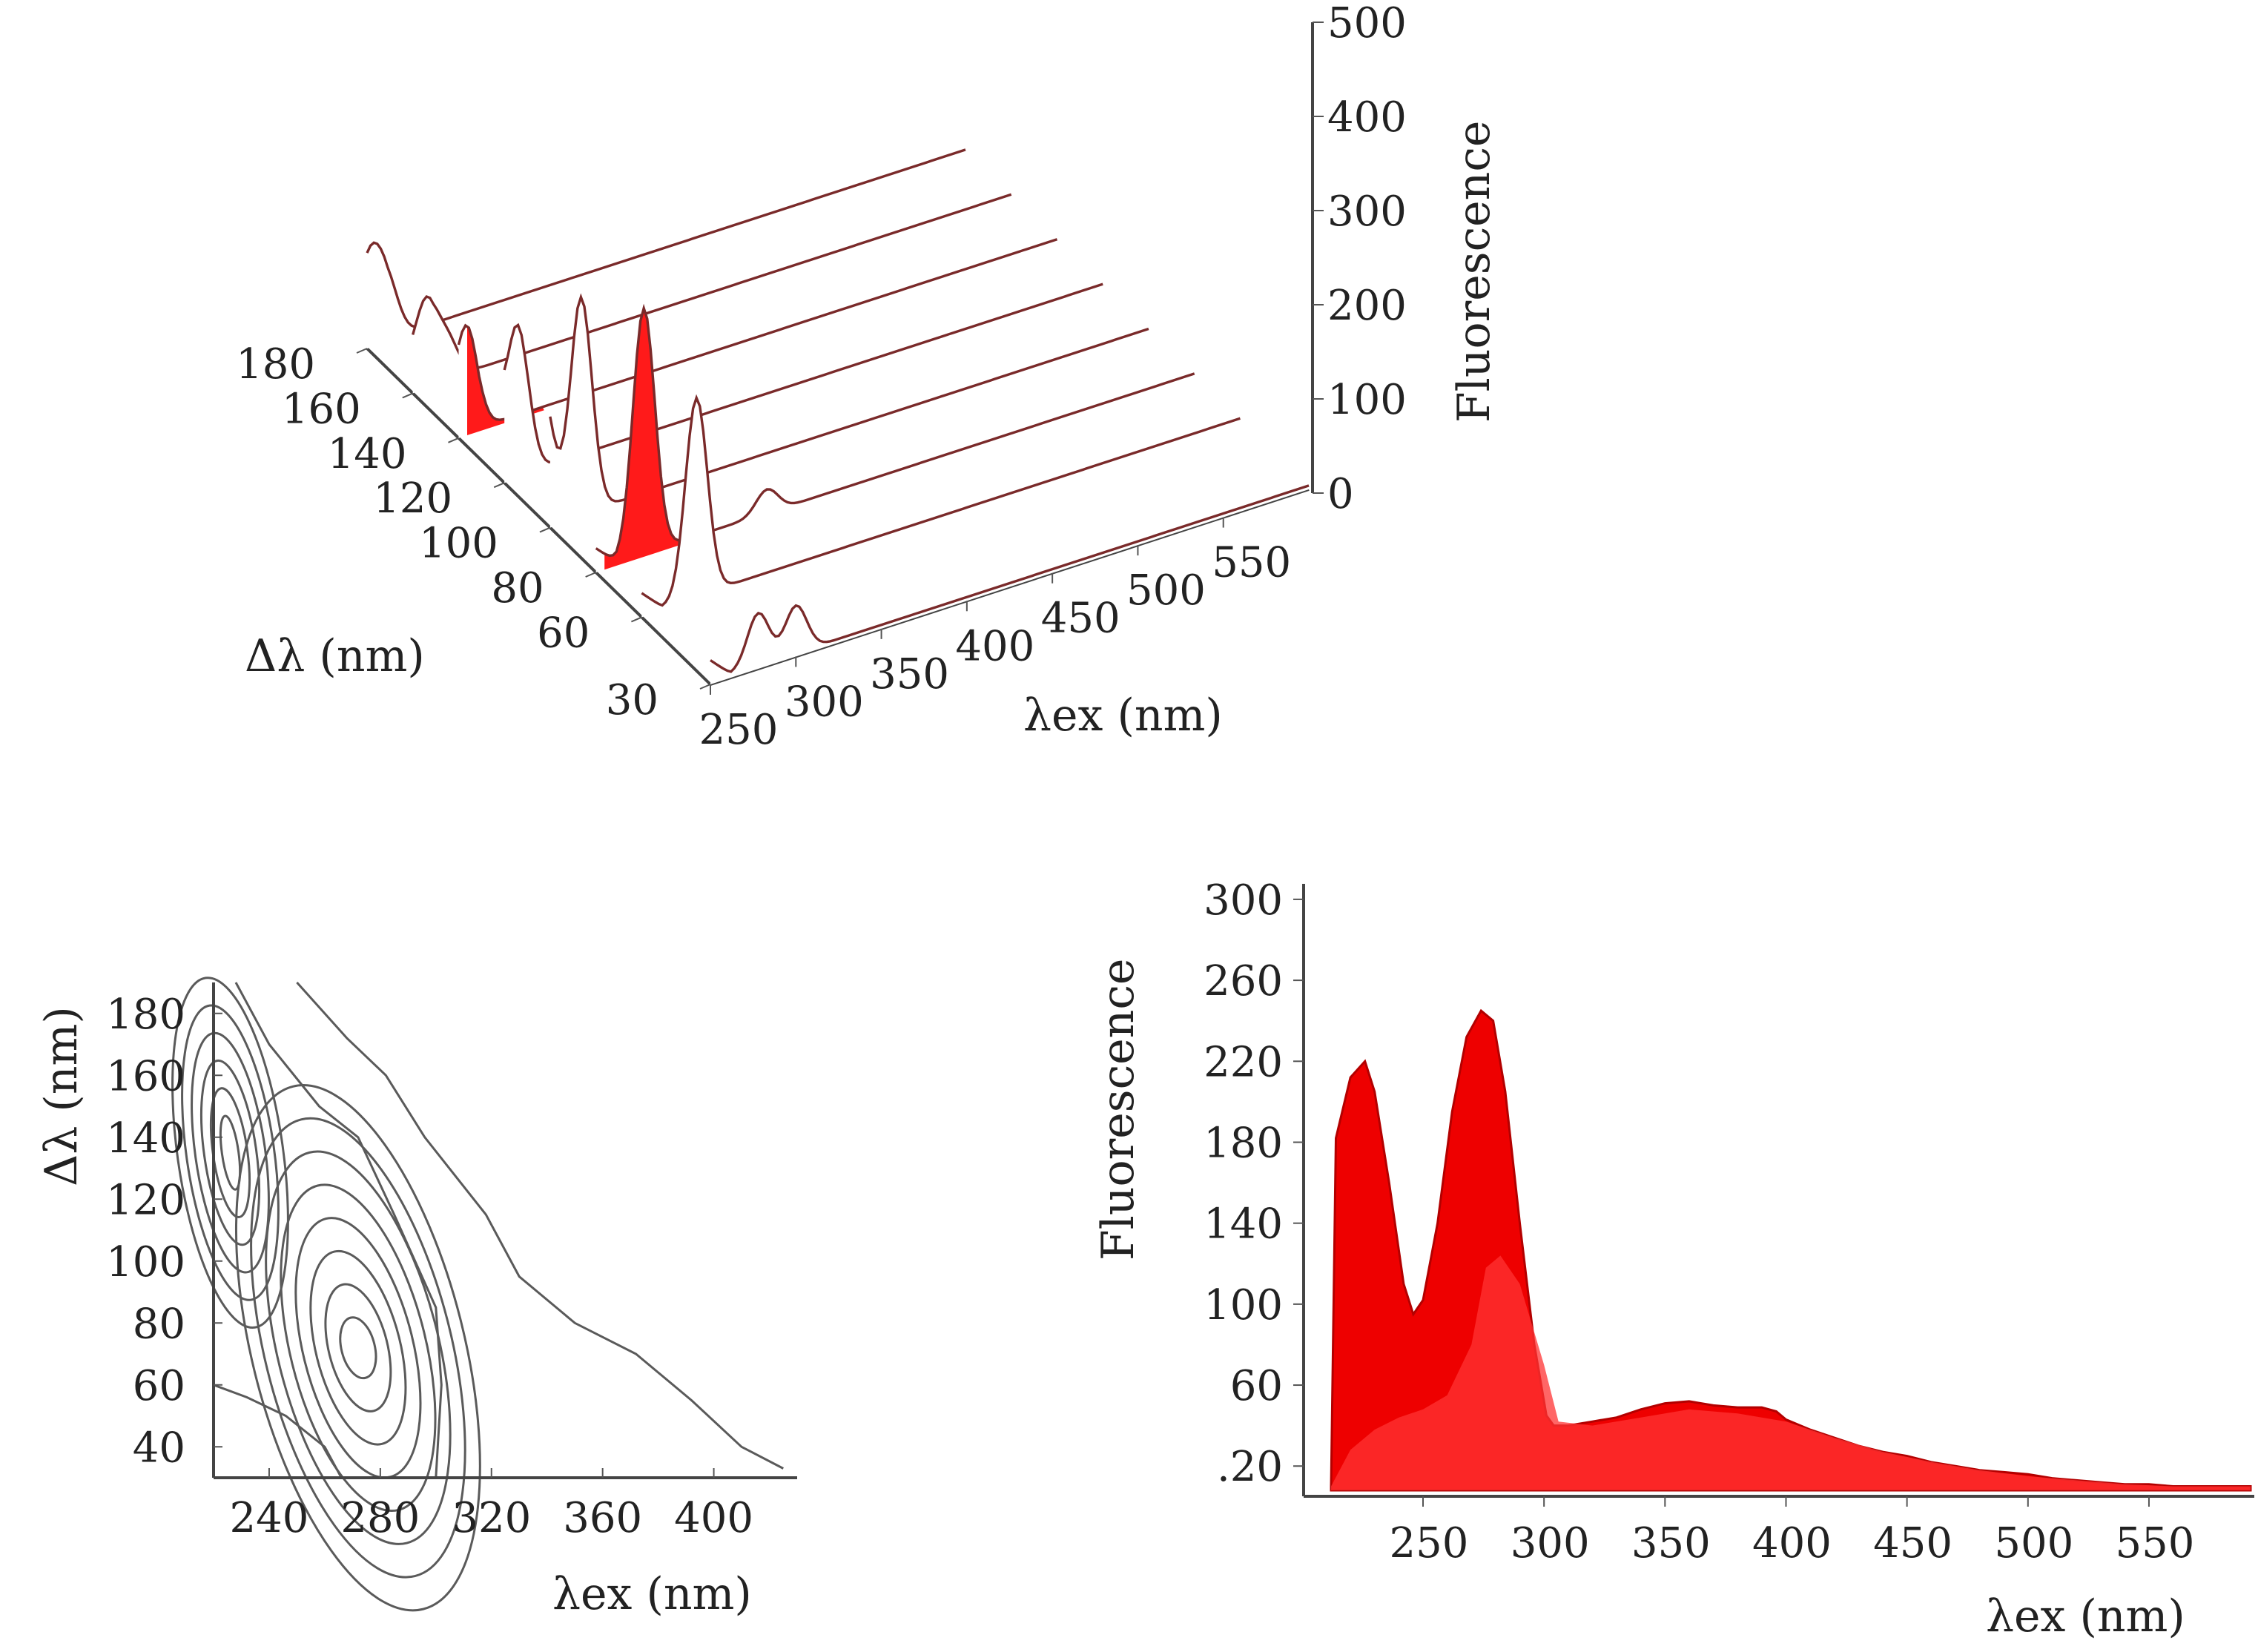  What do you see at coordinates (1250, 1467) in the screenshot?
I see `spectrum-ytick-label: .20` at bounding box center [1250, 1467].